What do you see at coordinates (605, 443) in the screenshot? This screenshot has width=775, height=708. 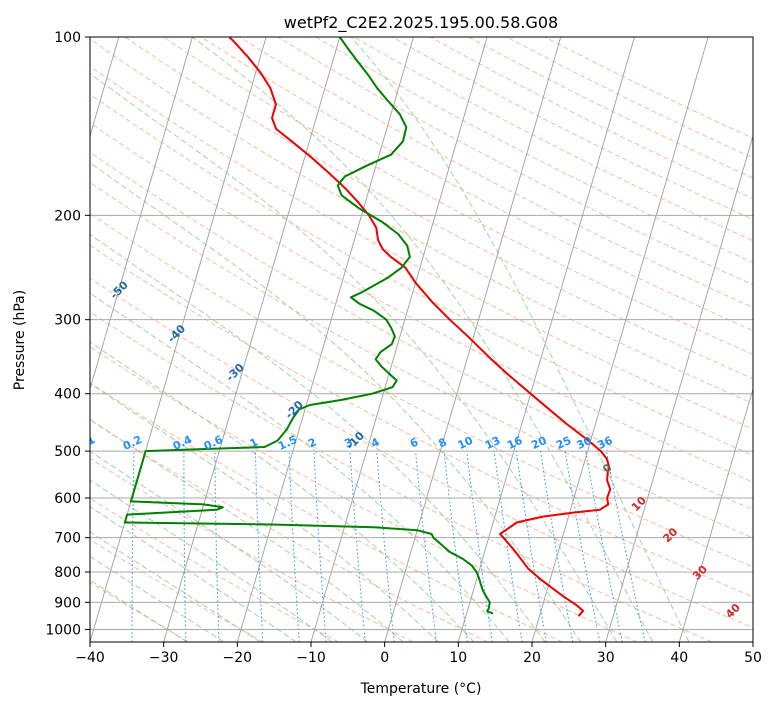 I see `mixing-ratio-label: 36` at bounding box center [605, 443].